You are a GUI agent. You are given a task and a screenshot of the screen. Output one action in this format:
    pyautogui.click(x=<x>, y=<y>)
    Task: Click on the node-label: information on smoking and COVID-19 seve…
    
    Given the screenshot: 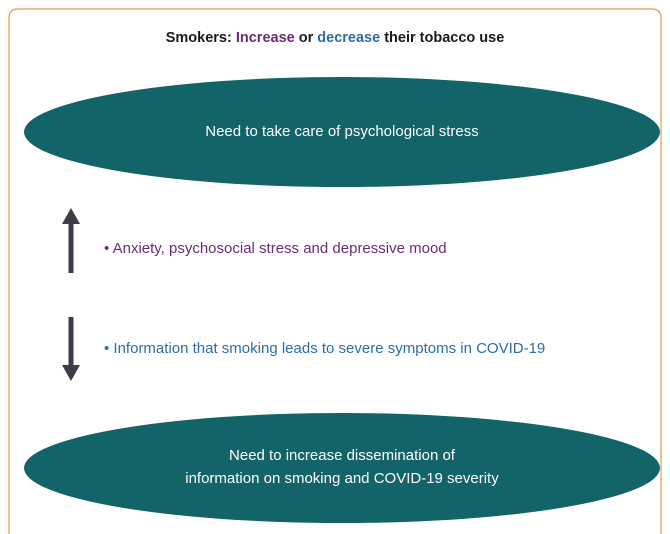 What is the action you would take?
    pyautogui.click(x=342, y=478)
    